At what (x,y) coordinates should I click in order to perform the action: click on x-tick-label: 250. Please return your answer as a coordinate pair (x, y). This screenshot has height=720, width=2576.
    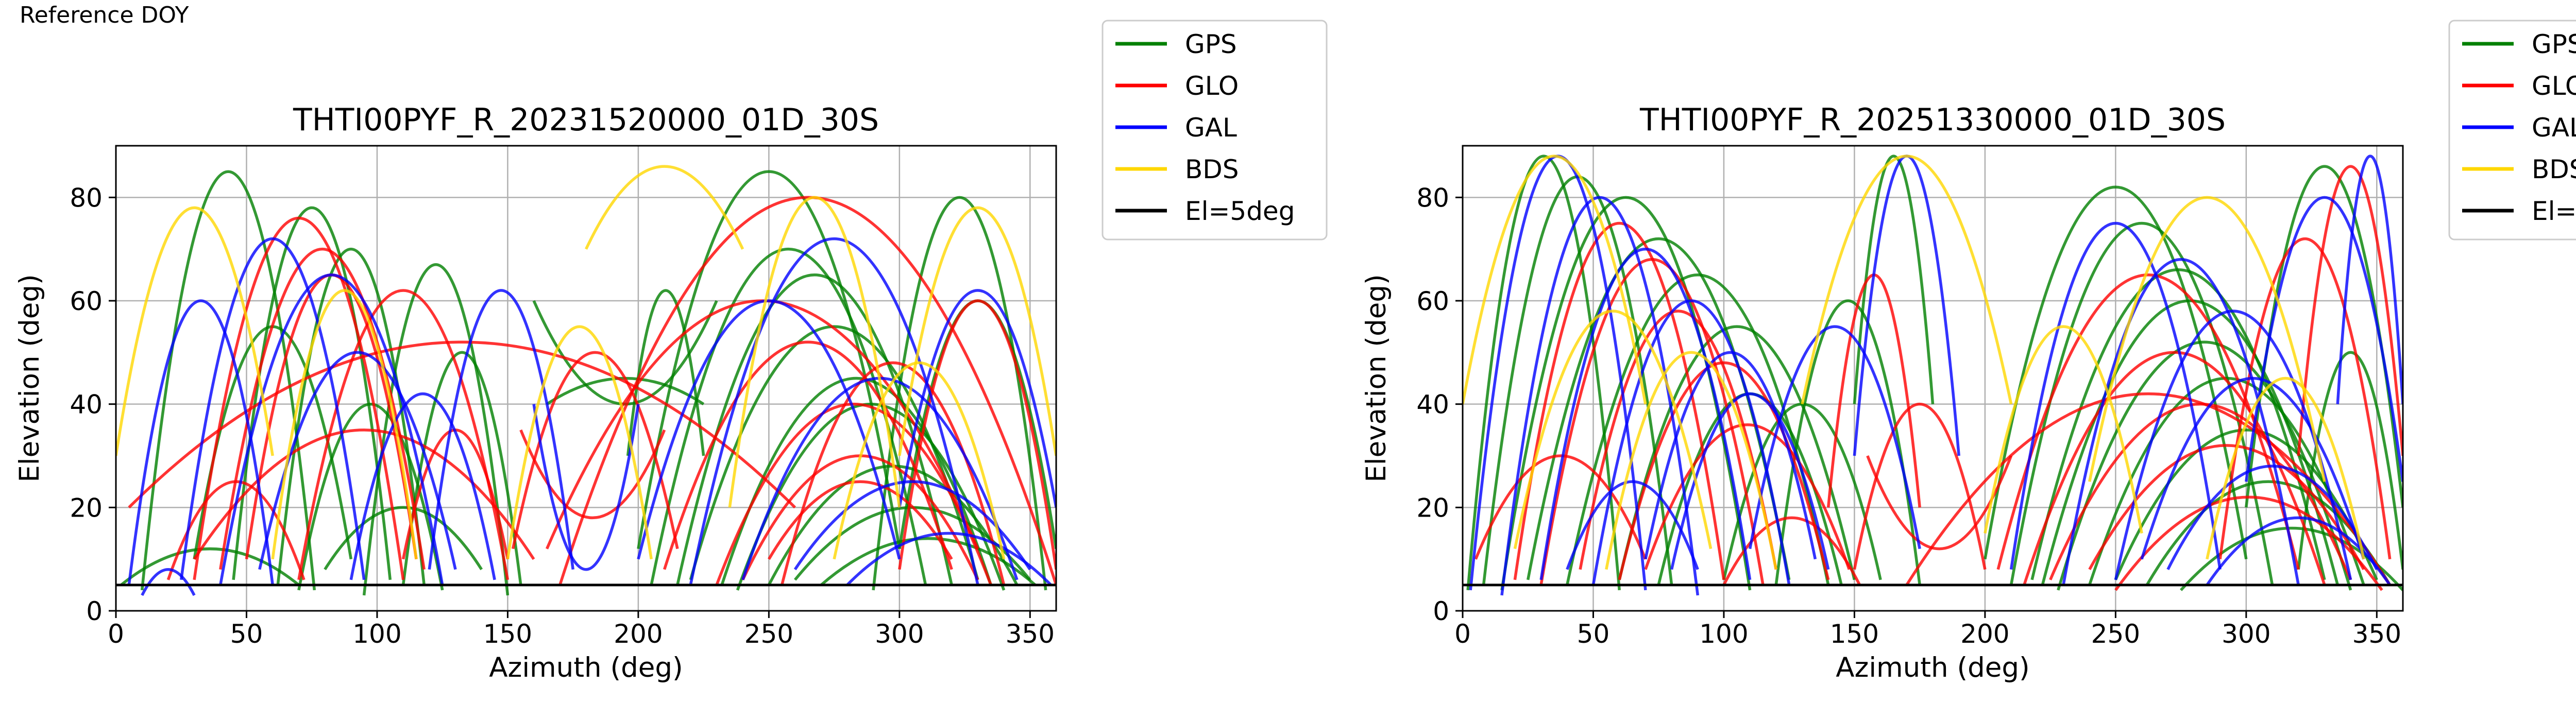
    Looking at the image, I should click on (2115, 634).